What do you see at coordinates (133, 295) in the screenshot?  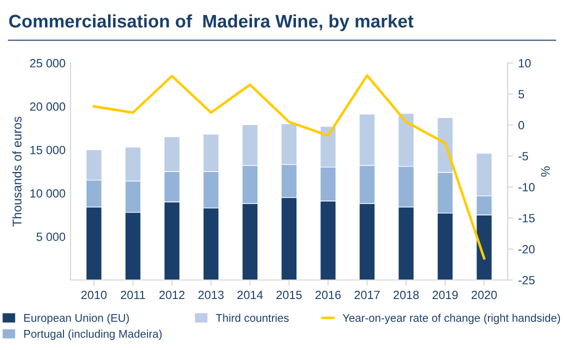 I see `x-tick-label: 2011` at bounding box center [133, 295].